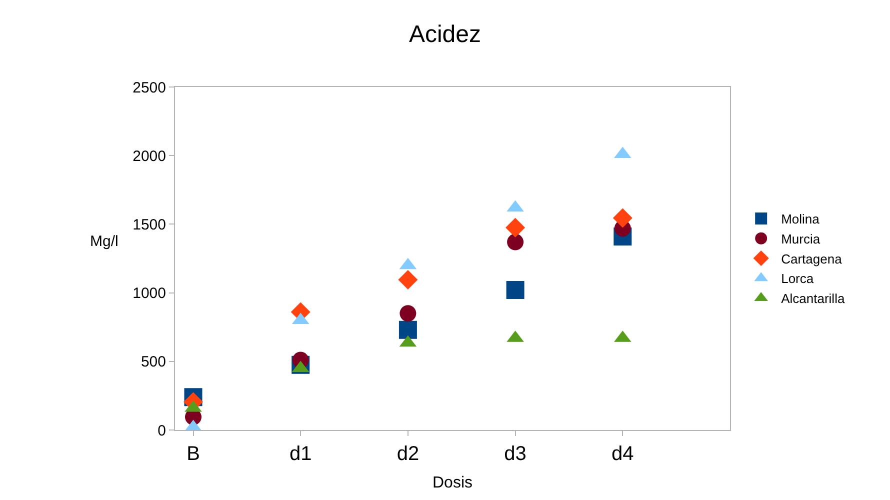 The image size is (890, 500). Describe the element at coordinates (149, 293) in the screenshot. I see `y-tick-label: 1000` at that location.